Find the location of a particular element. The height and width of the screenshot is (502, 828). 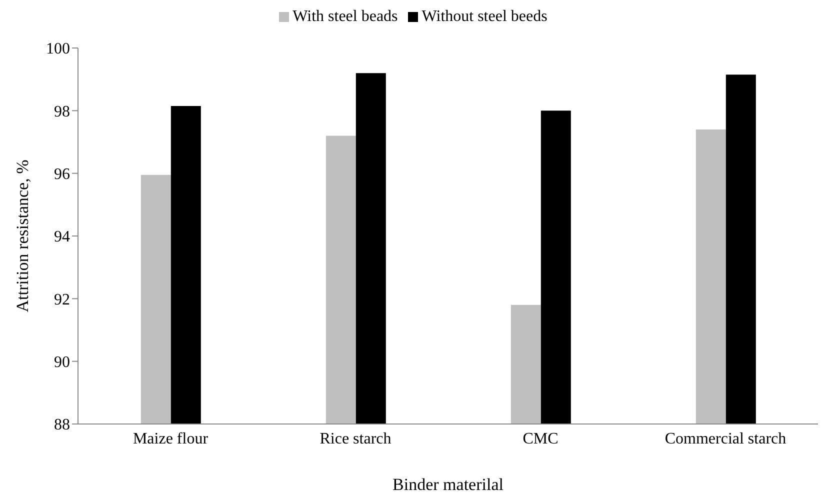

x-tick-label: Rice starch is located at coordinates (356, 439).